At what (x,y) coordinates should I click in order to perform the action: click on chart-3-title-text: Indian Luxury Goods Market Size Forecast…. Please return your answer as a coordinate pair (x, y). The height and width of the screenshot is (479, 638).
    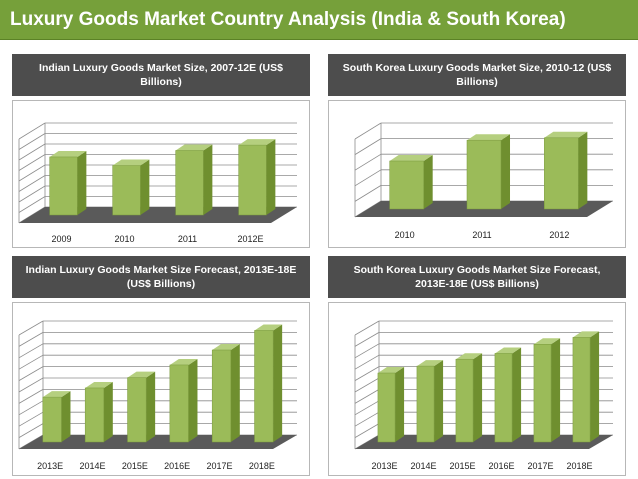
    Looking at the image, I should click on (161, 277).